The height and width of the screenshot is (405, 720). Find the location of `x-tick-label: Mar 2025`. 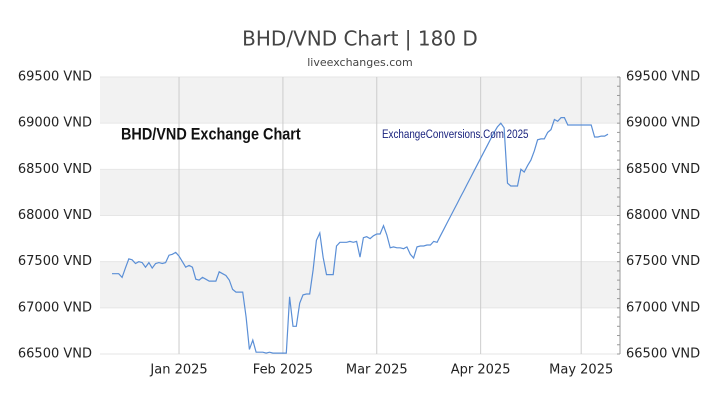

x-tick-label: Mar 2025 is located at coordinates (377, 370).